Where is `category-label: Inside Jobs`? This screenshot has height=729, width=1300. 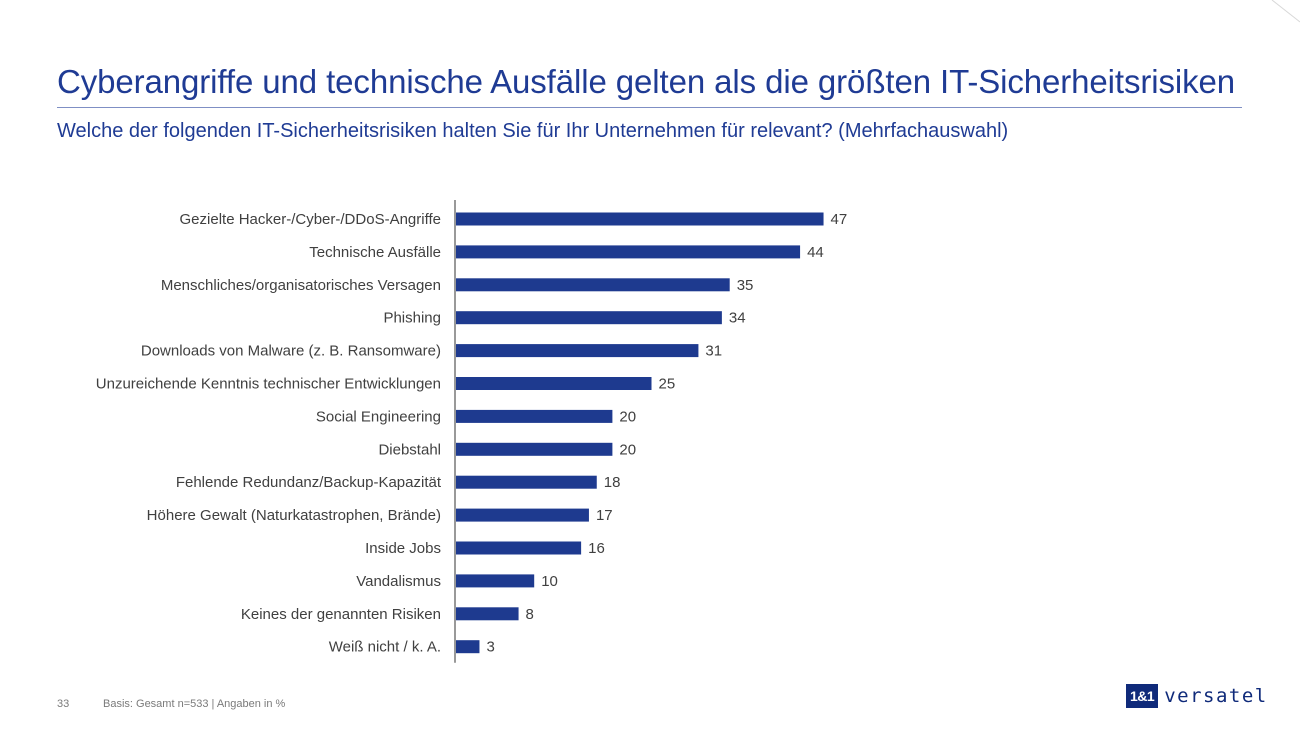
category-label: Inside Jobs is located at coordinates (403, 548).